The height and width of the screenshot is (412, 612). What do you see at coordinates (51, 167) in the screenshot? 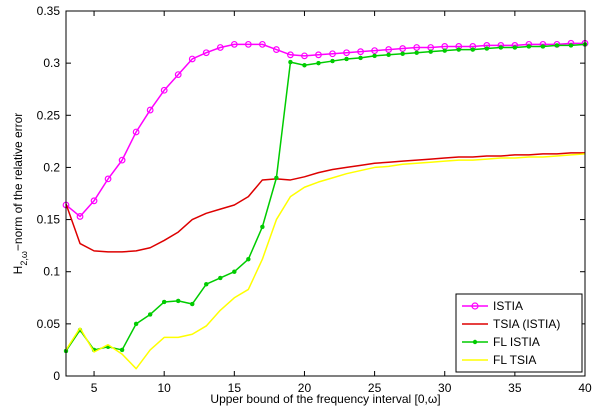
I see `y-tick-label: 0.2` at bounding box center [51, 167].